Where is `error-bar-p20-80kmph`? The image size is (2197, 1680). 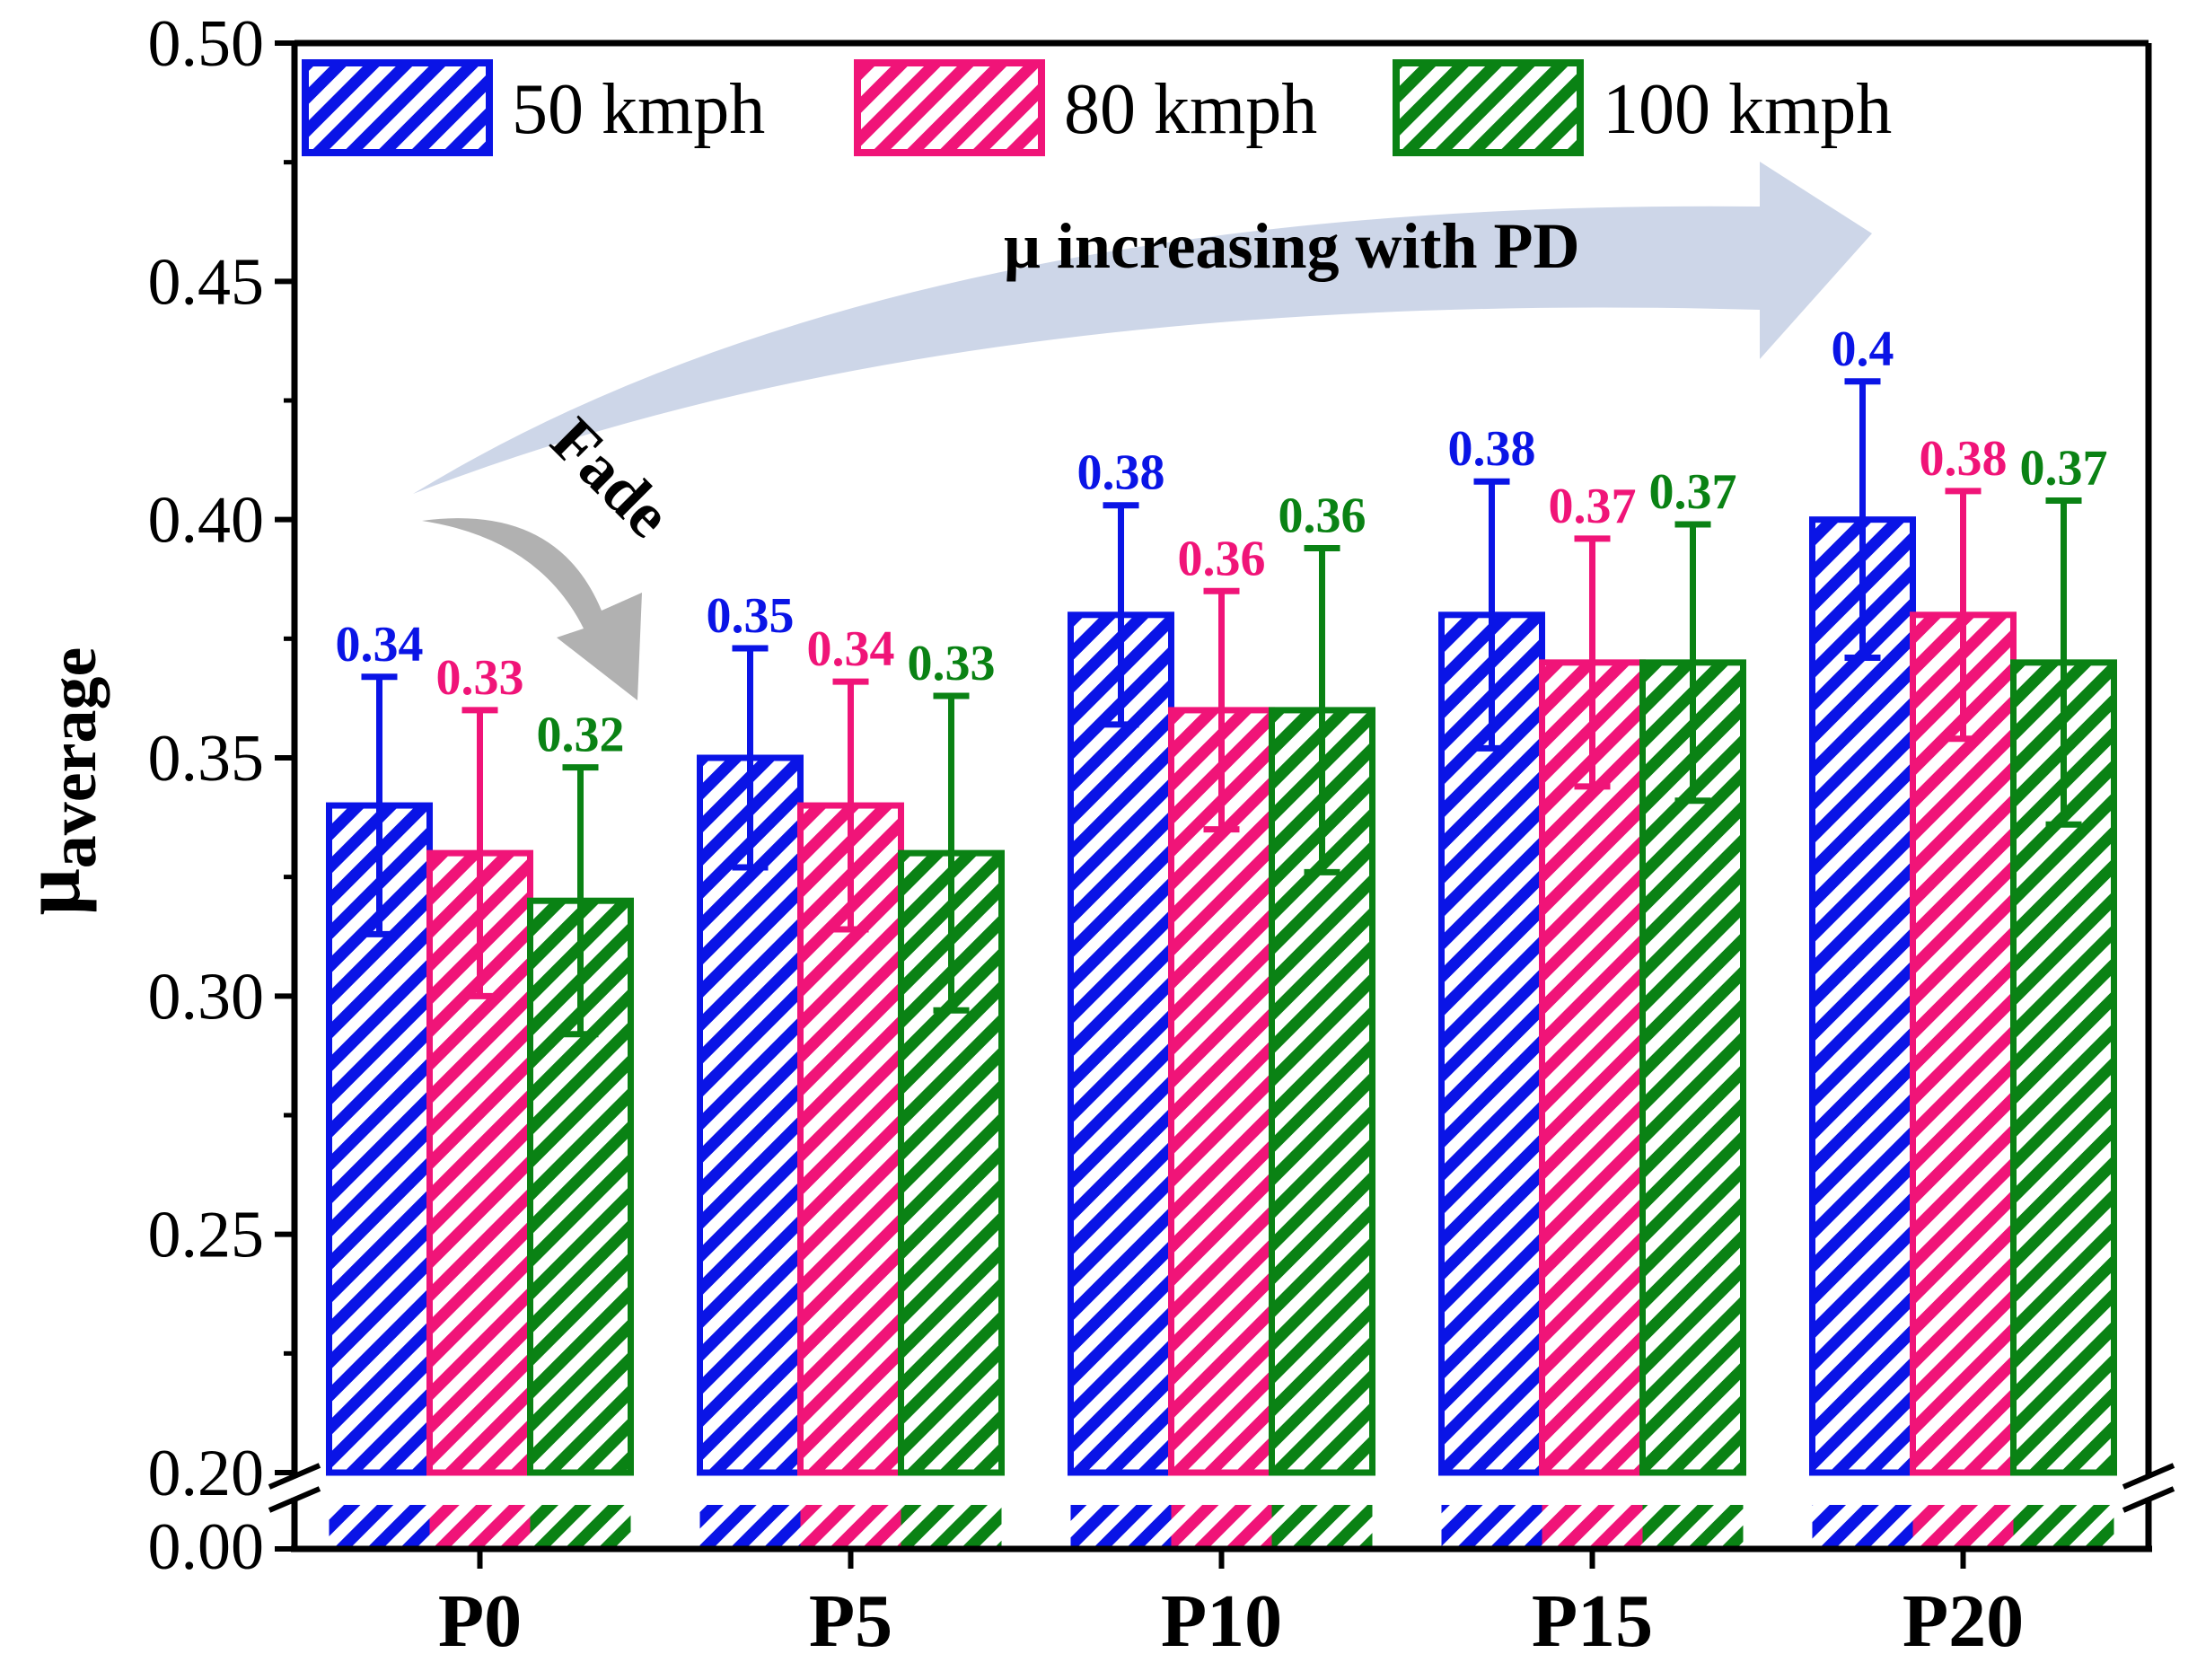
error-bar-p20-80kmph is located at coordinates (1963, 615).